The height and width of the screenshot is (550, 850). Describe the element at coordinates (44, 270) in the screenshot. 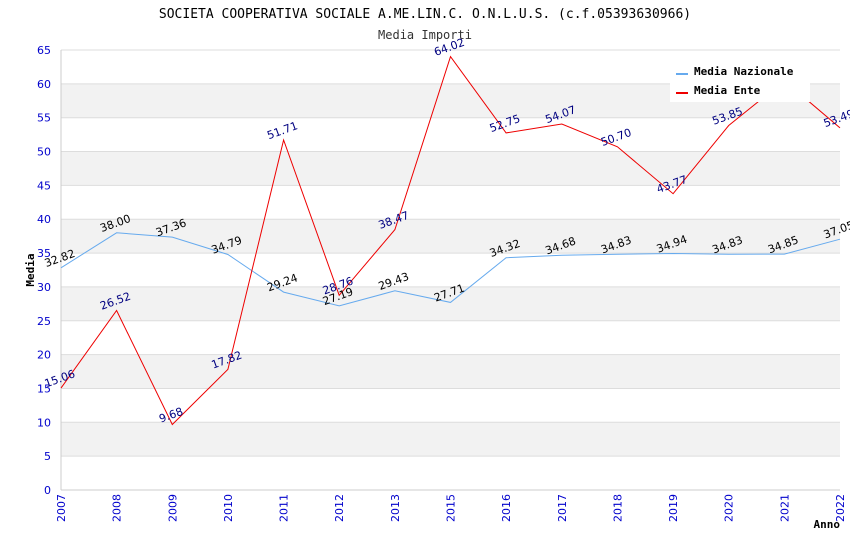

I see `y-tick-labels: 0 5 10 15 20 25 30 35 40 45 50 55 60 65` at that location.